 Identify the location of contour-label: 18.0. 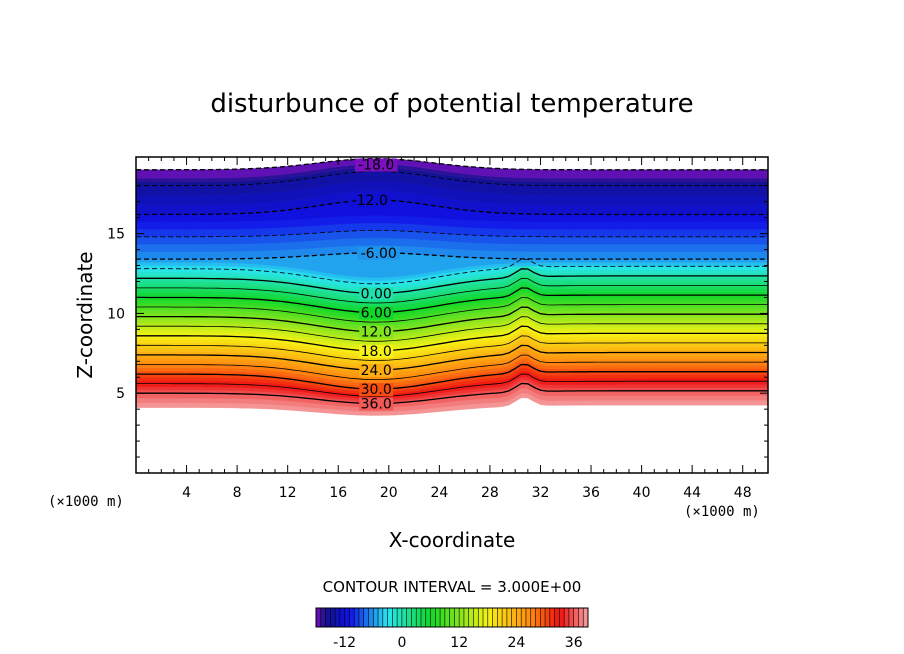
(376, 352).